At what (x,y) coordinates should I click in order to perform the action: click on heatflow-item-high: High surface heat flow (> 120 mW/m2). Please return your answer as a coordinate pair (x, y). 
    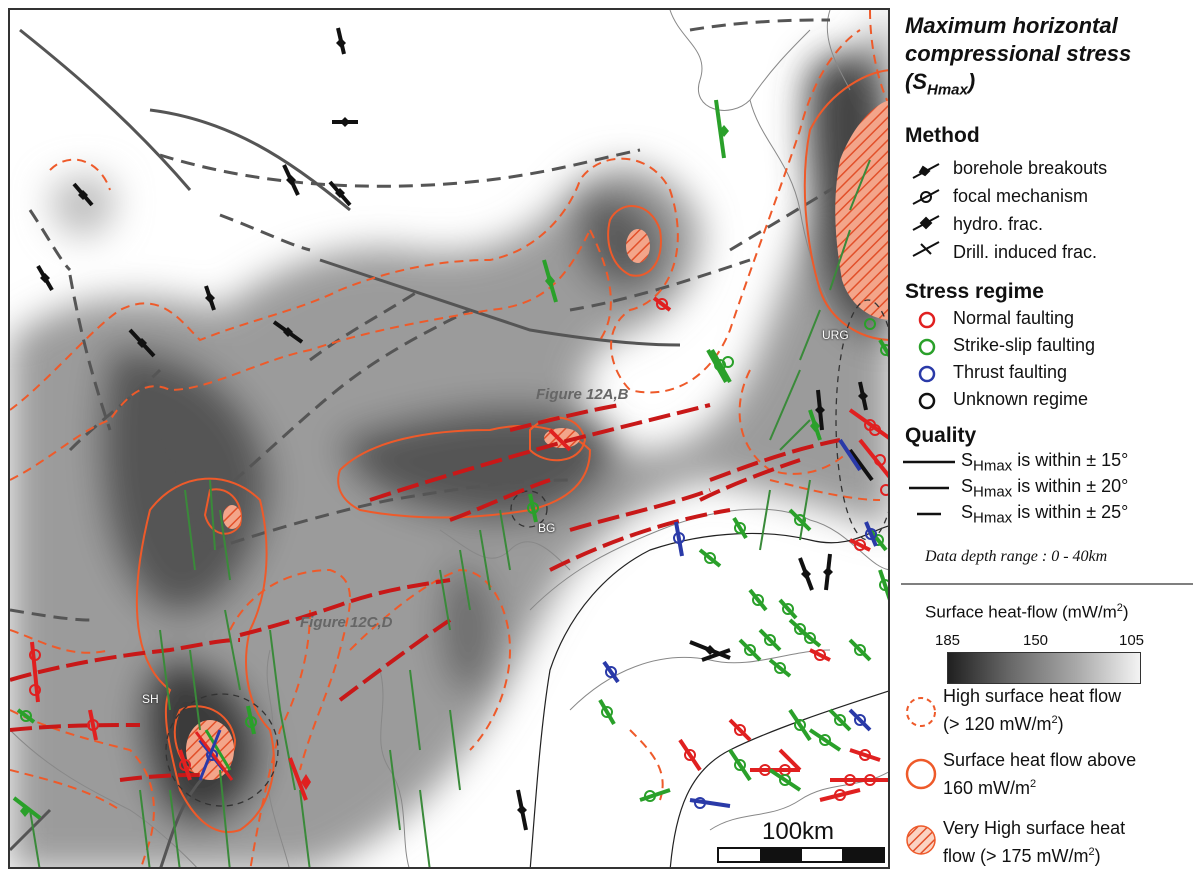
    Looking at the image, I should click on (1032, 710).